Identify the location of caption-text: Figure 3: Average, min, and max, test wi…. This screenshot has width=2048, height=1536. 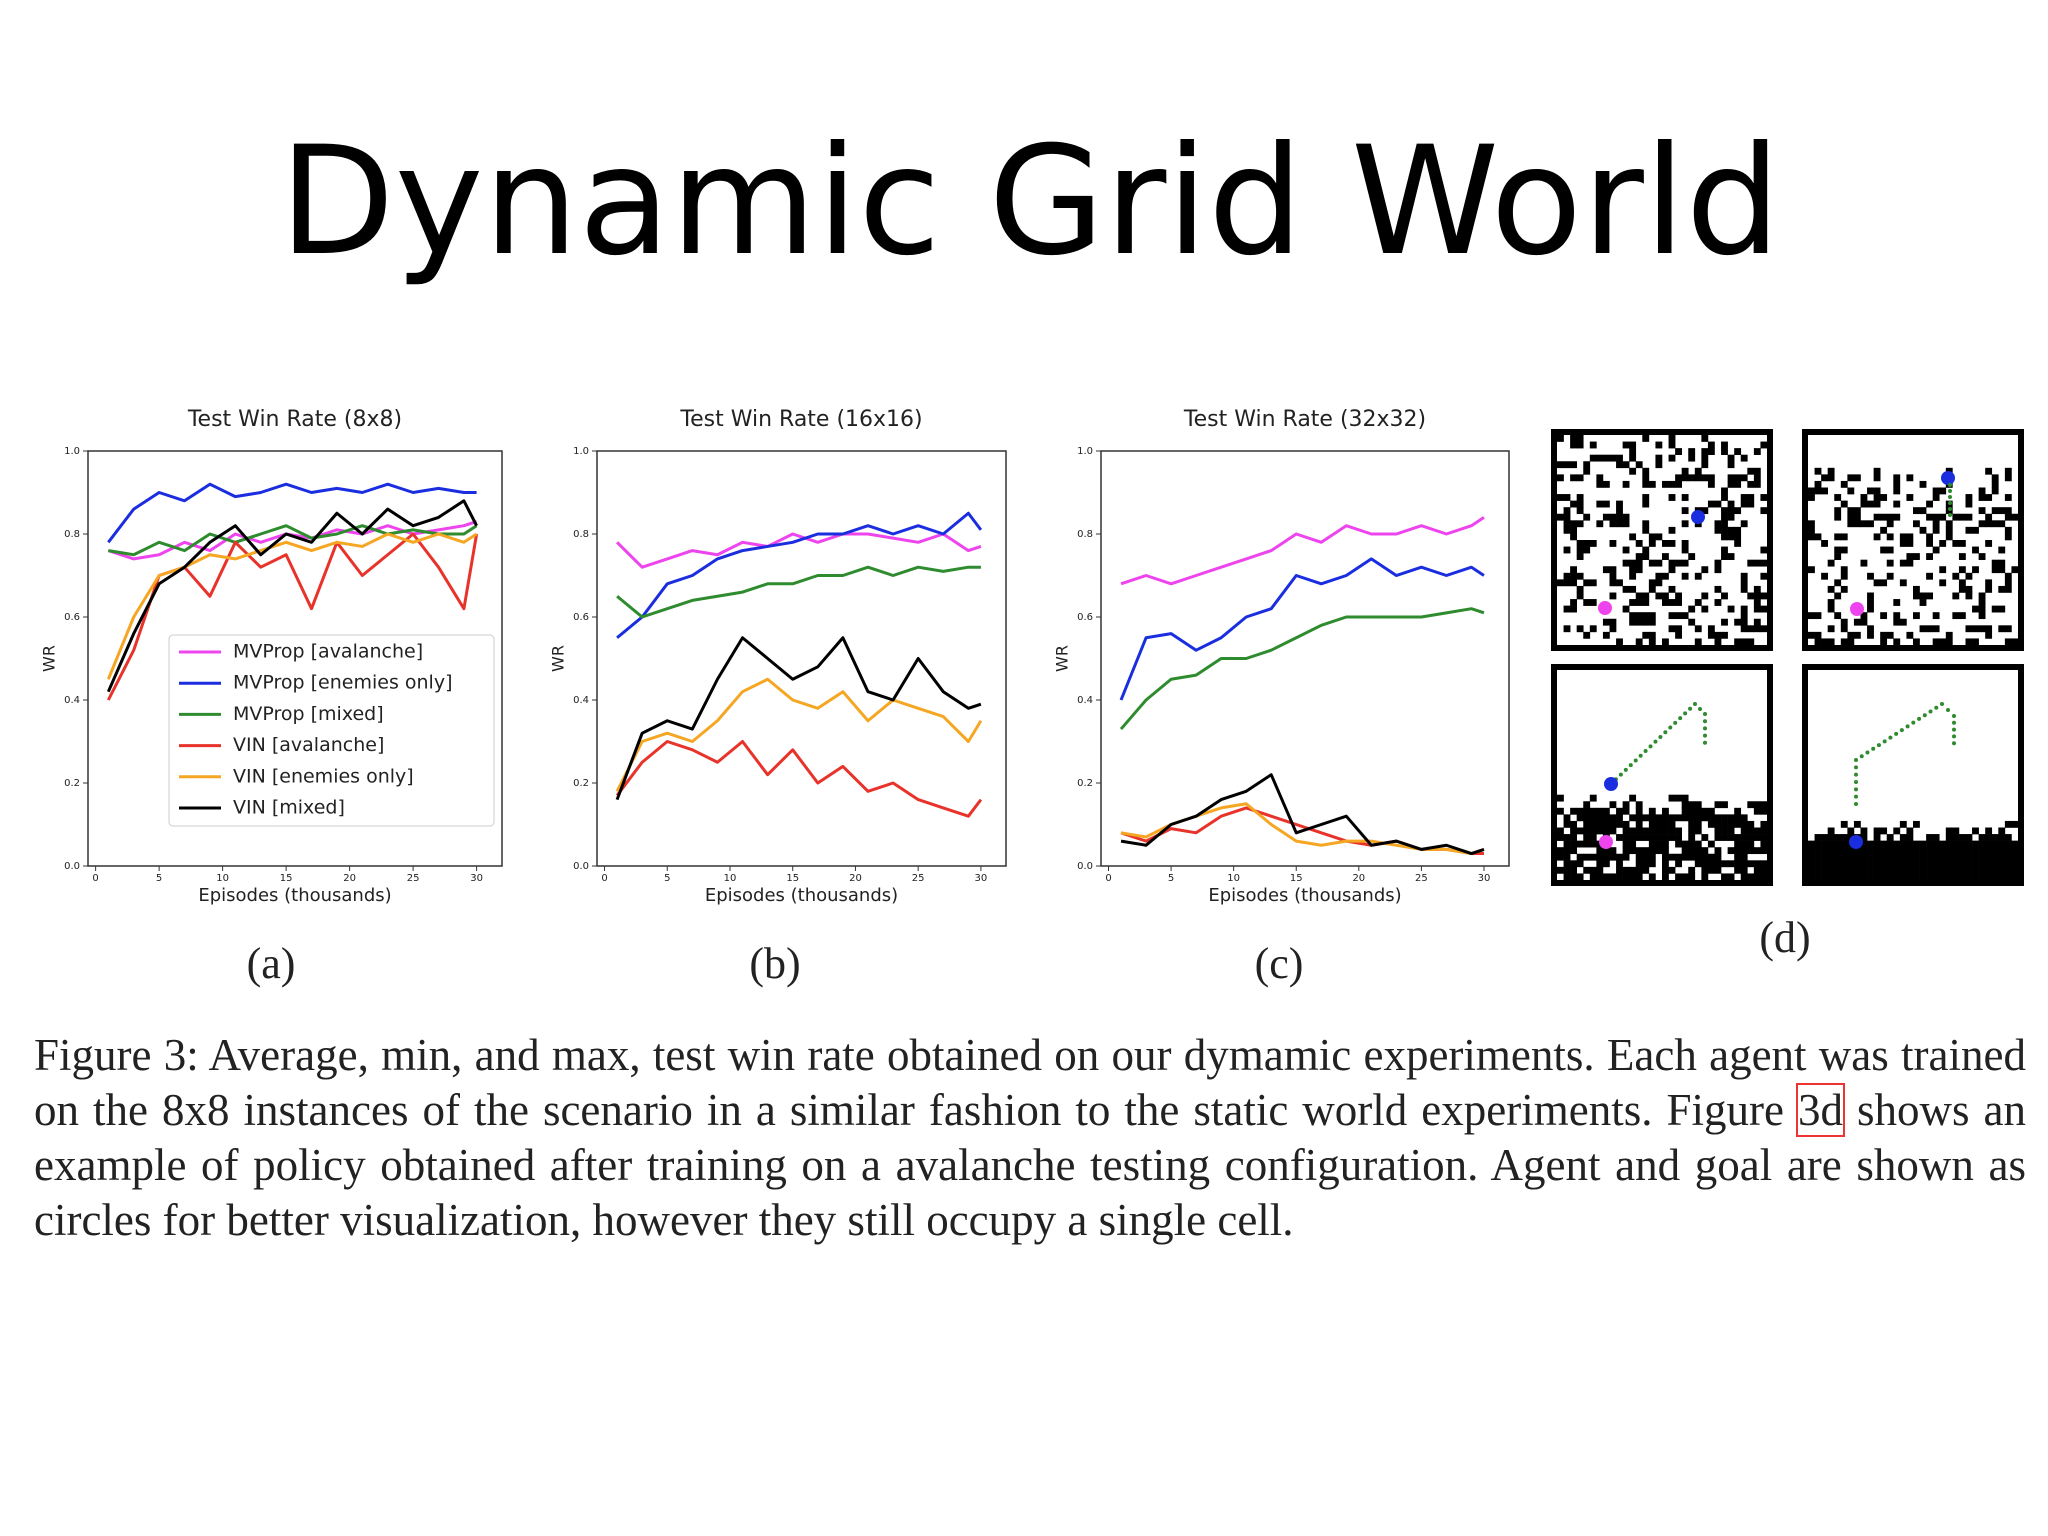
(1030, 1082).